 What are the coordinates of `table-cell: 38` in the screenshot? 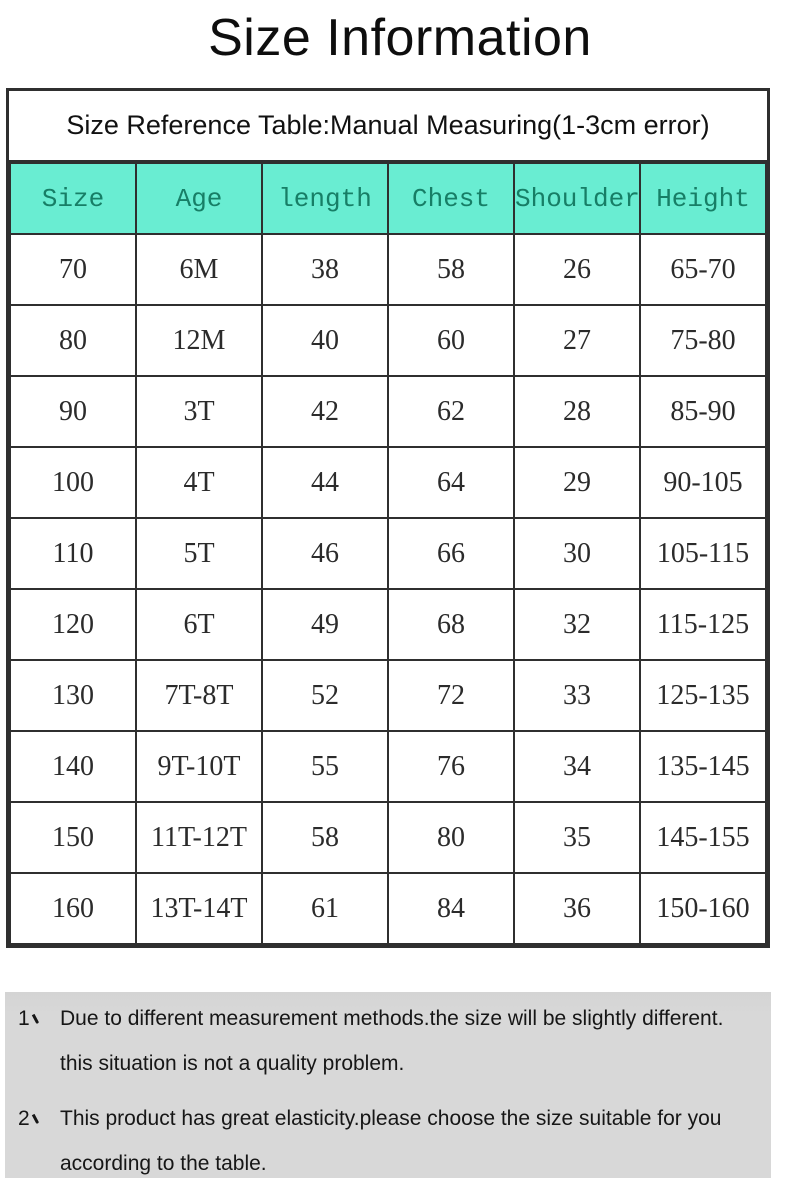 It's located at (325, 269).